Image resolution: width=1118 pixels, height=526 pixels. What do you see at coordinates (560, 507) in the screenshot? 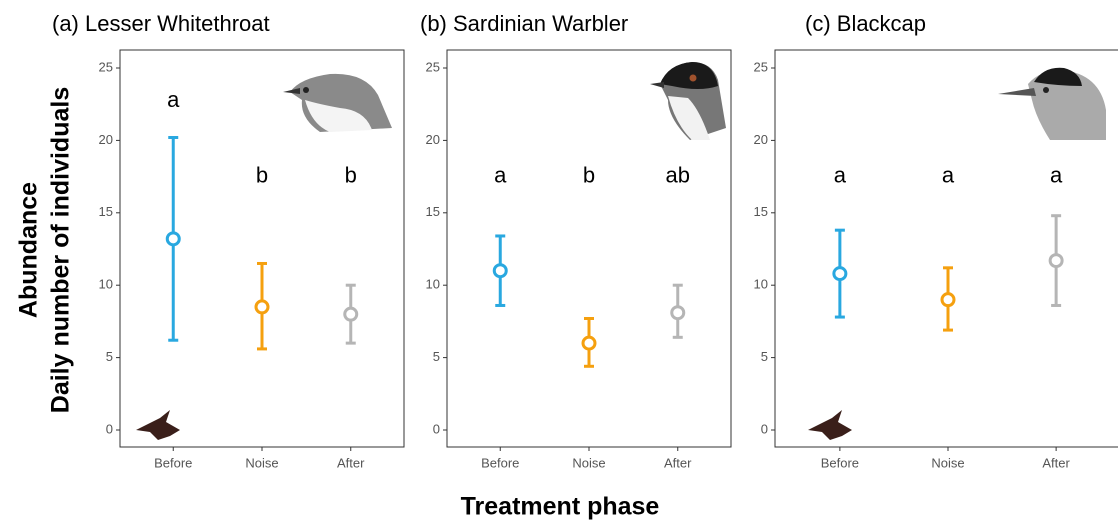
I see `x-axis-label: Treatment phase` at bounding box center [560, 507].